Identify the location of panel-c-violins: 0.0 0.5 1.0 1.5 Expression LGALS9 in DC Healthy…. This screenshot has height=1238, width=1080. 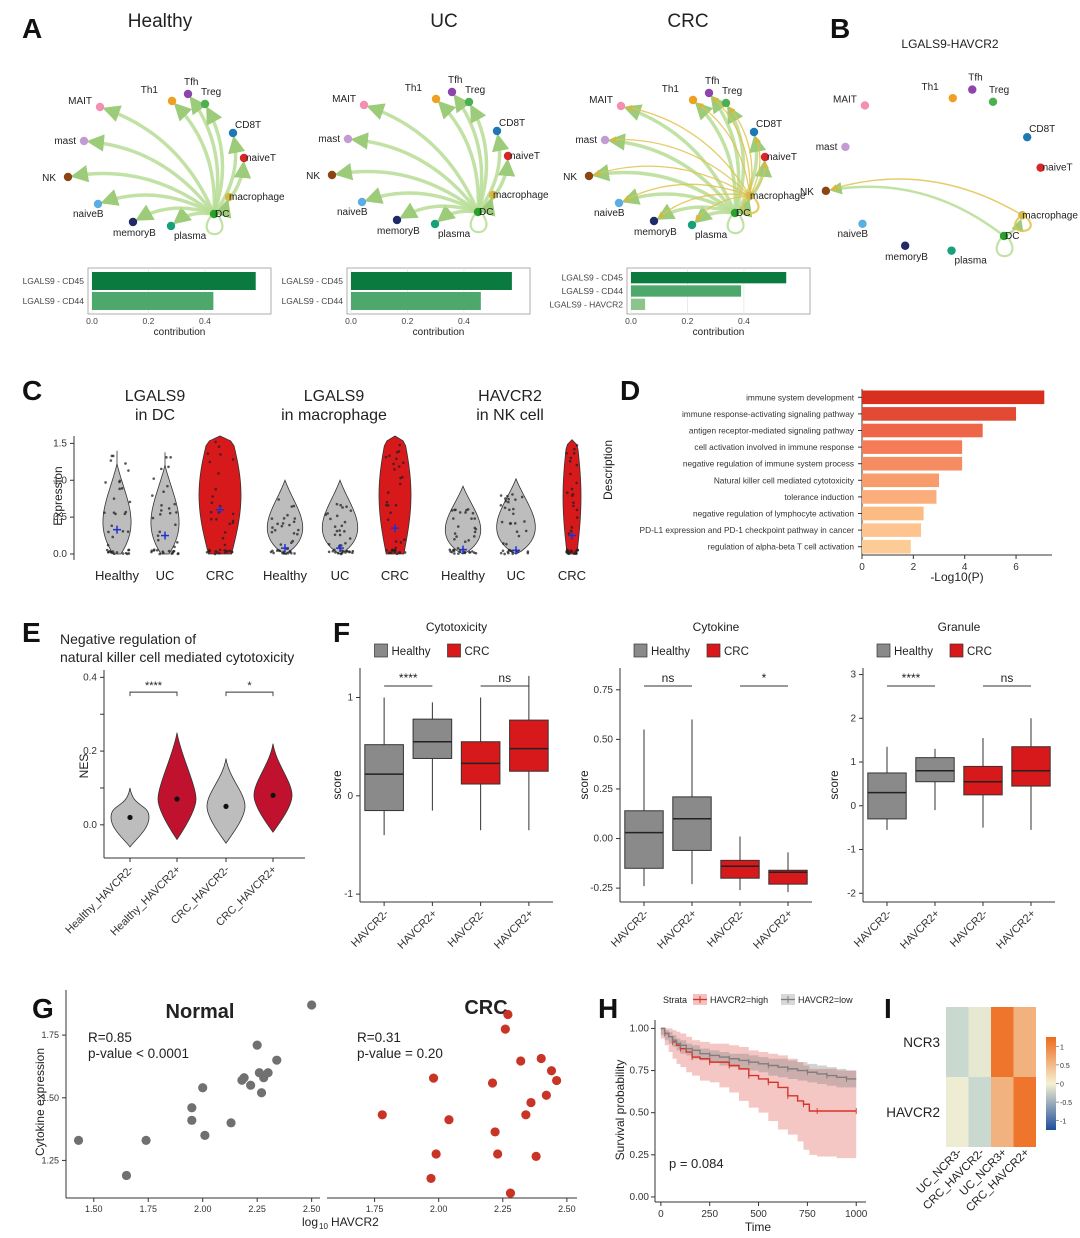
(318, 485).